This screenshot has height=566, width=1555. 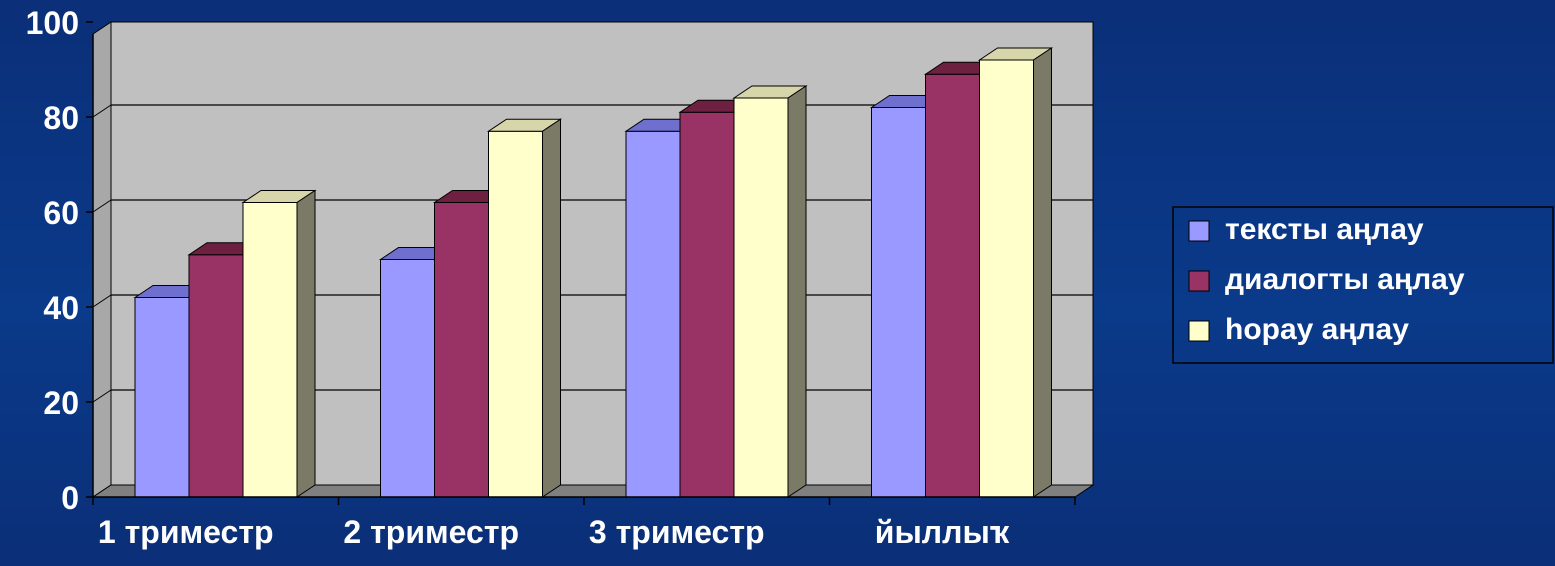 I want to click on y-tick-label: 80, so click(x=61, y=118).